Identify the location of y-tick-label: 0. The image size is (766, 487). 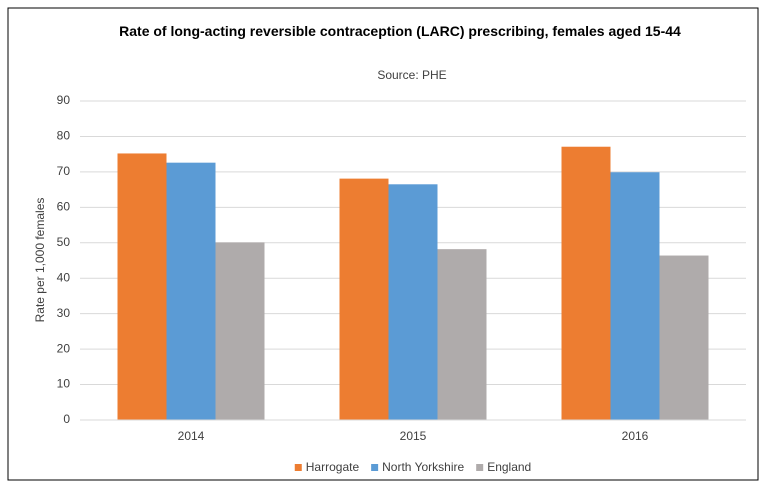
(66, 419).